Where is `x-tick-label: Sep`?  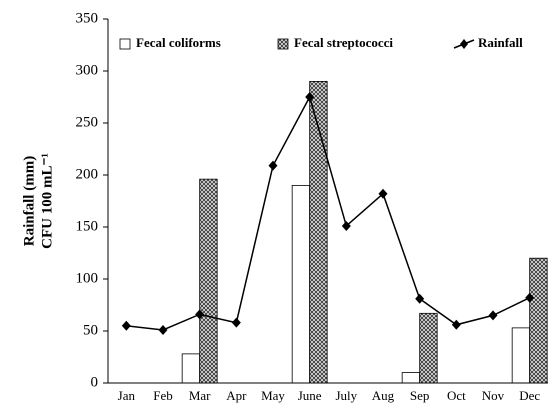 x-tick-label: Sep is located at coordinates (420, 395).